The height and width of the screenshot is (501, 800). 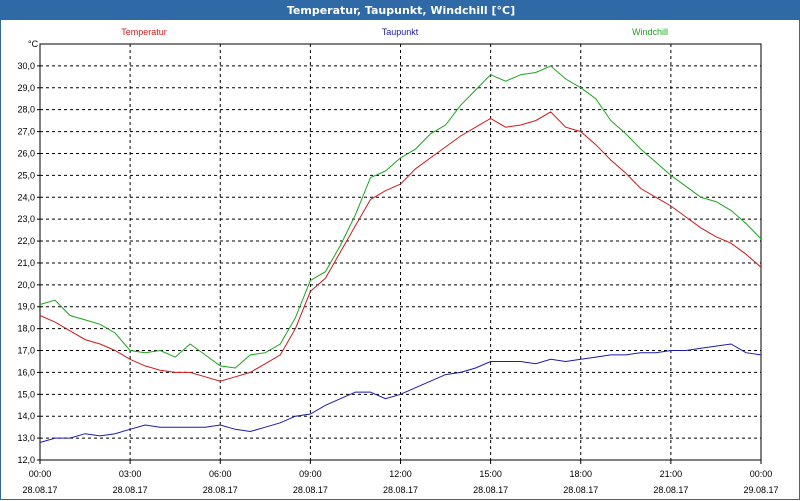 What do you see at coordinates (26, 329) in the screenshot?
I see `y-tick-label: 18,0` at bounding box center [26, 329].